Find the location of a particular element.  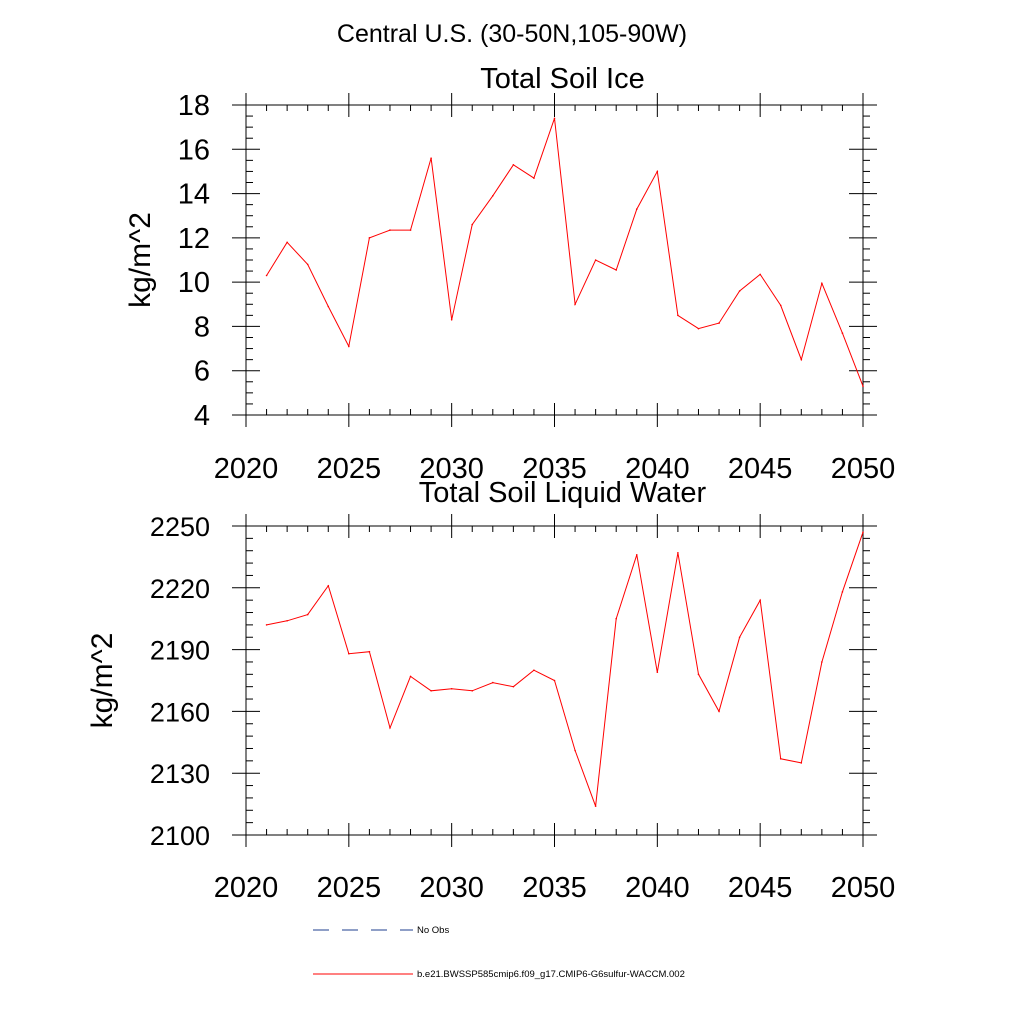

chart-title: Total Soil Liquid Water is located at coordinates (563, 493).